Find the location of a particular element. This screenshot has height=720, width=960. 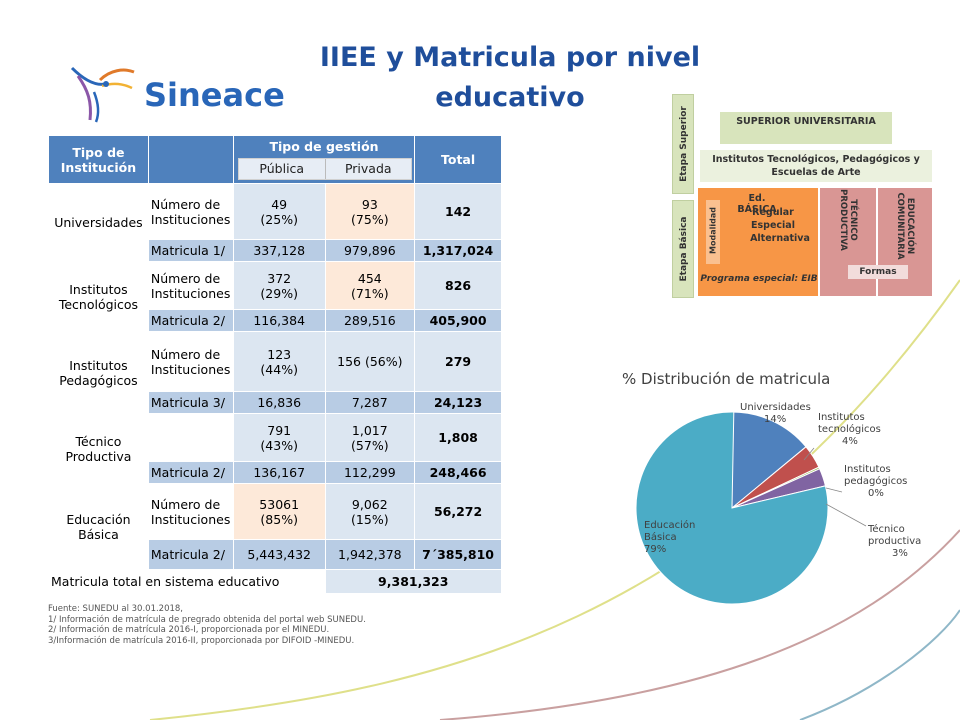

comunitaria-box: EDUCACIÓN COMUNITARIA is located at coordinates (905, 242).